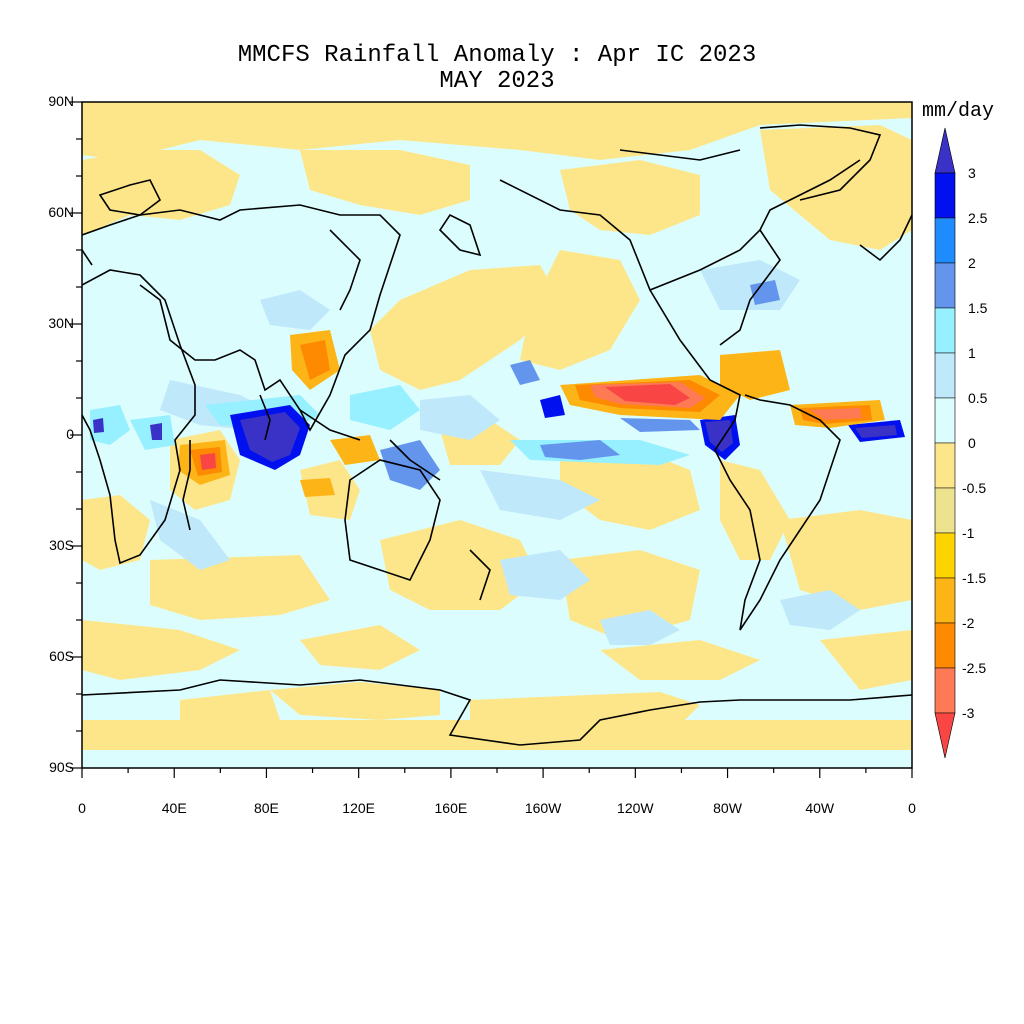 This screenshot has height=1024, width=1024. Describe the element at coordinates (972, 263) in the screenshot. I see `colorbar-level-label: 2` at that location.